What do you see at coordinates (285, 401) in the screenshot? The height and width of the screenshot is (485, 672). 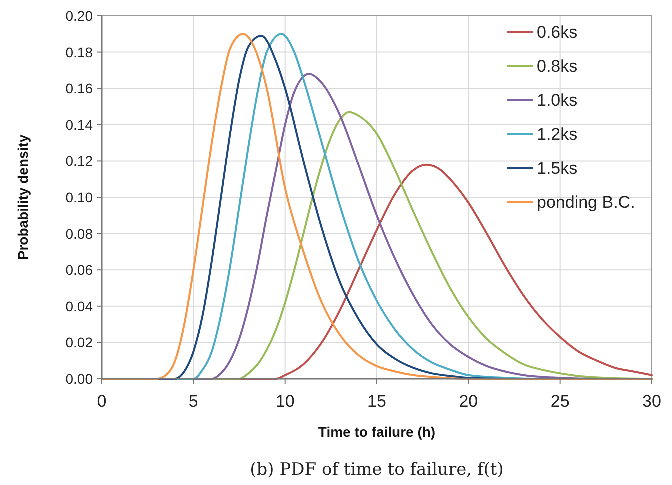 I see `x-tick-label: 10` at bounding box center [285, 401].